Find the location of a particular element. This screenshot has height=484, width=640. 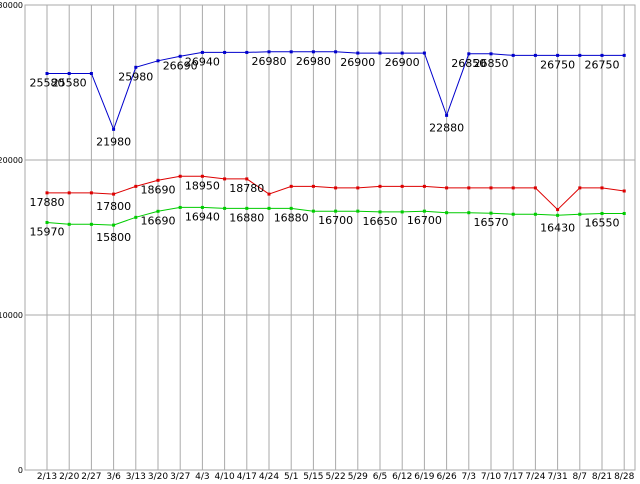

data-label: 16570 is located at coordinates (491, 222).